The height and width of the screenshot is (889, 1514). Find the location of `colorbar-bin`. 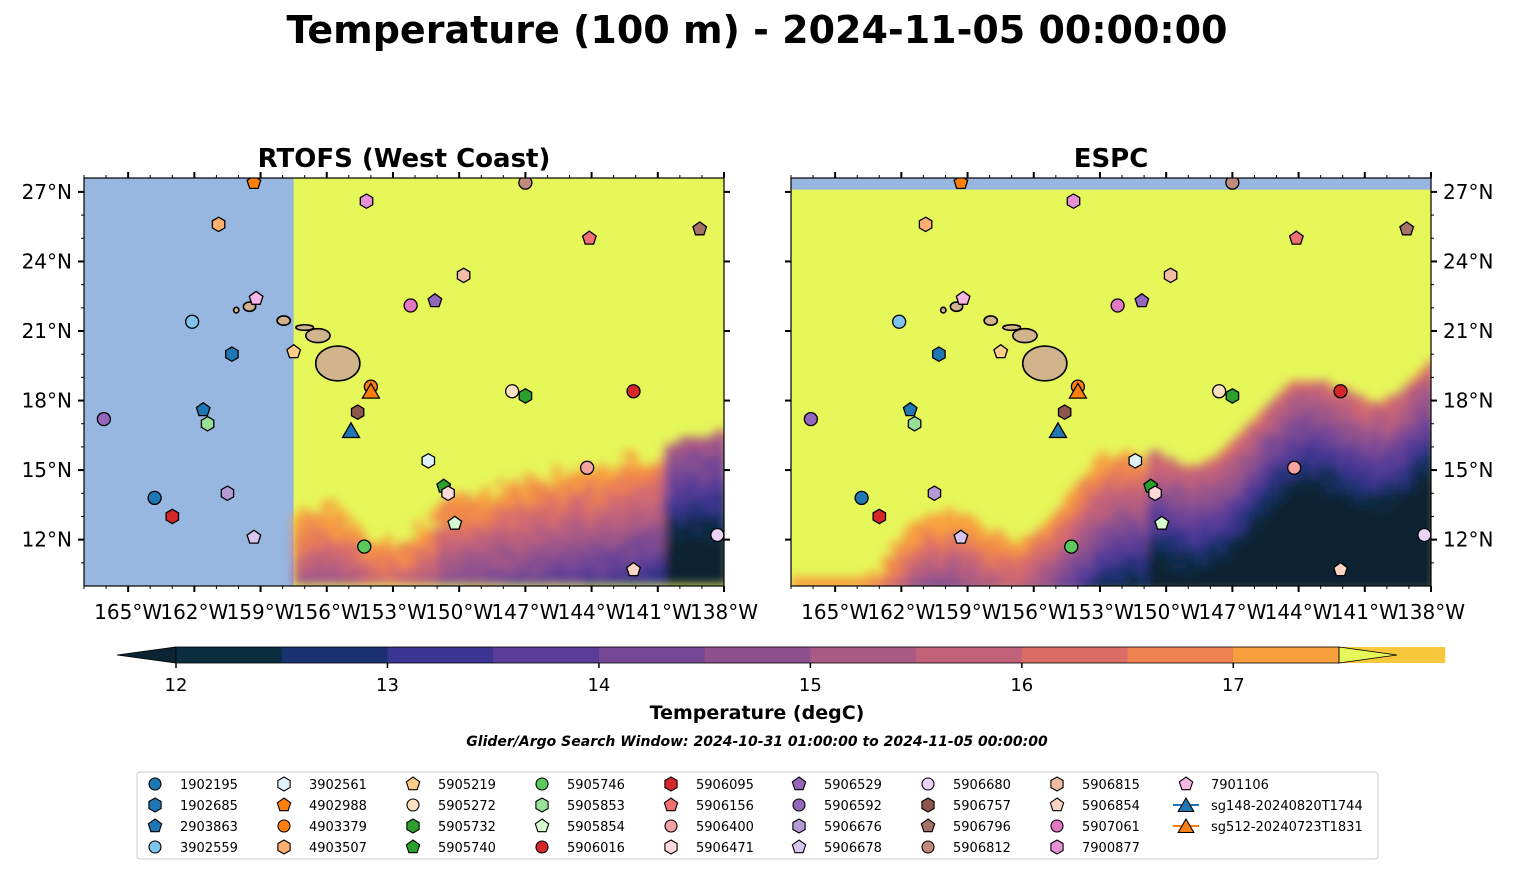

colorbar-bin is located at coordinates (863, 655).